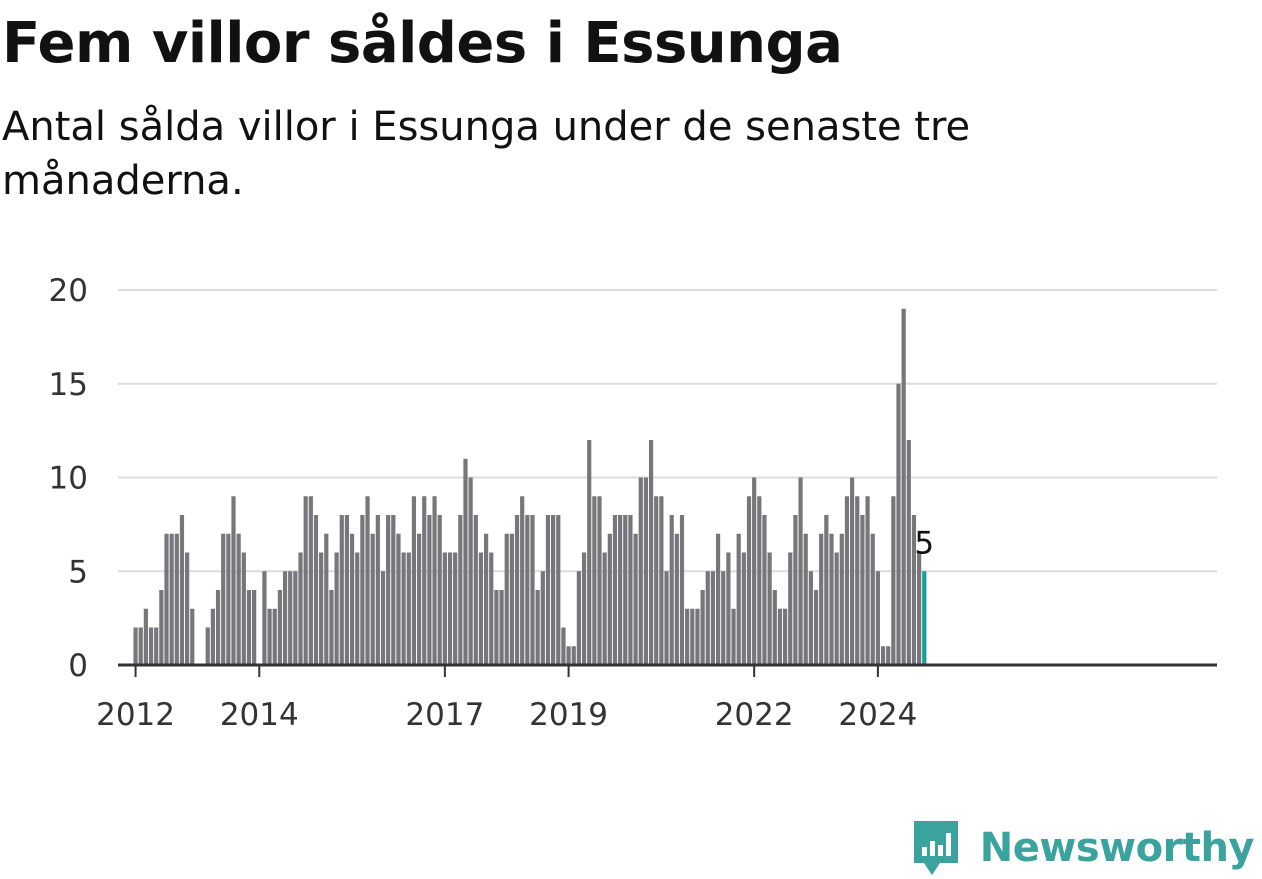 This screenshot has width=1262, height=879. What do you see at coordinates (935, 848) in the screenshot?
I see `newsworthy-logo-icon` at bounding box center [935, 848].